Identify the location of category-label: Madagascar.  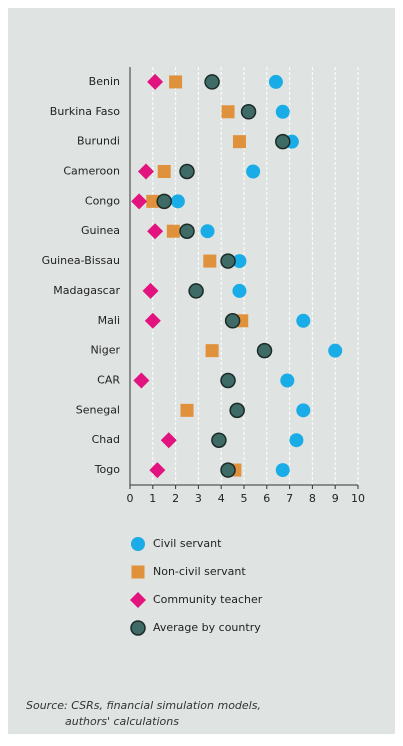
(86, 290).